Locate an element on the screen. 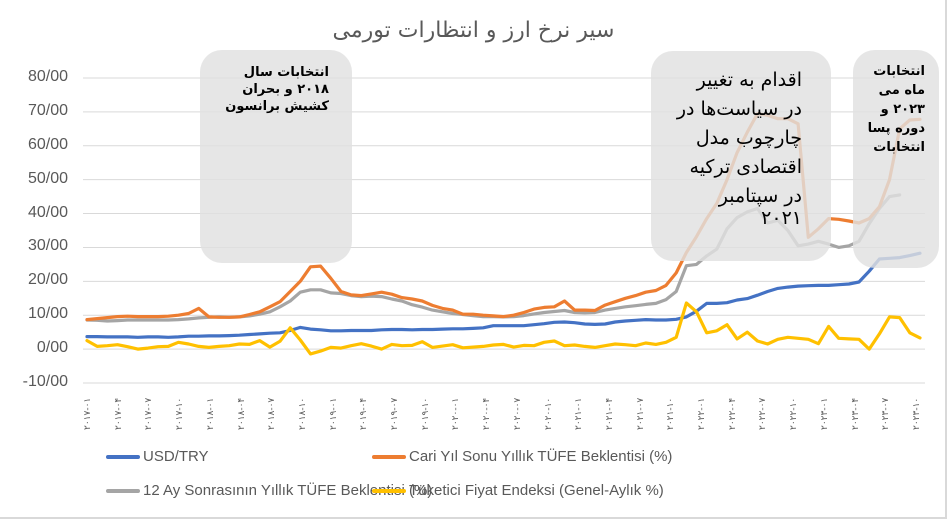  annotation-box-policy-change-2021 is located at coordinates (741, 156).